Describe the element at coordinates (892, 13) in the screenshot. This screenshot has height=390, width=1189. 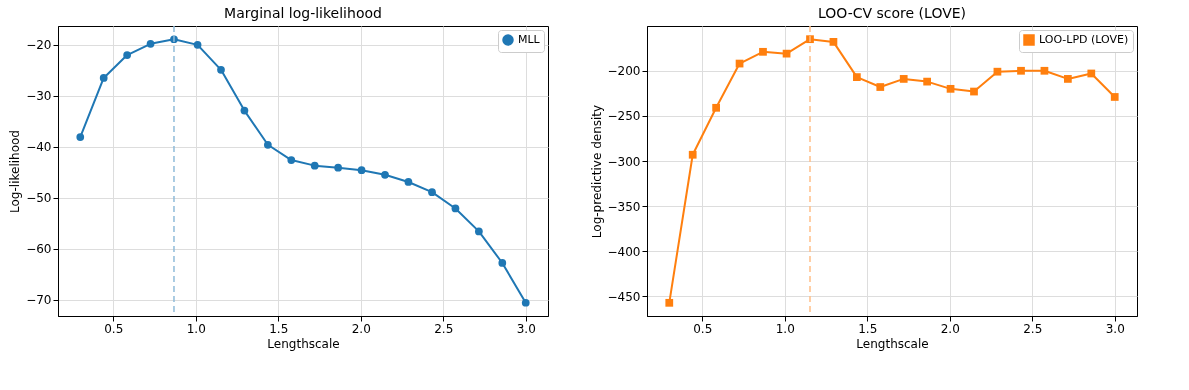
I see `chart-title: LOO-CV score (LOVE)` at that location.